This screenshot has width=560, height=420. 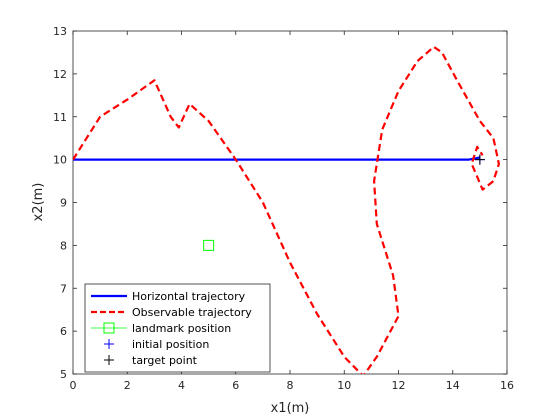 What do you see at coordinates (453, 385) in the screenshot?
I see `x-tick-label: 14` at bounding box center [453, 385].